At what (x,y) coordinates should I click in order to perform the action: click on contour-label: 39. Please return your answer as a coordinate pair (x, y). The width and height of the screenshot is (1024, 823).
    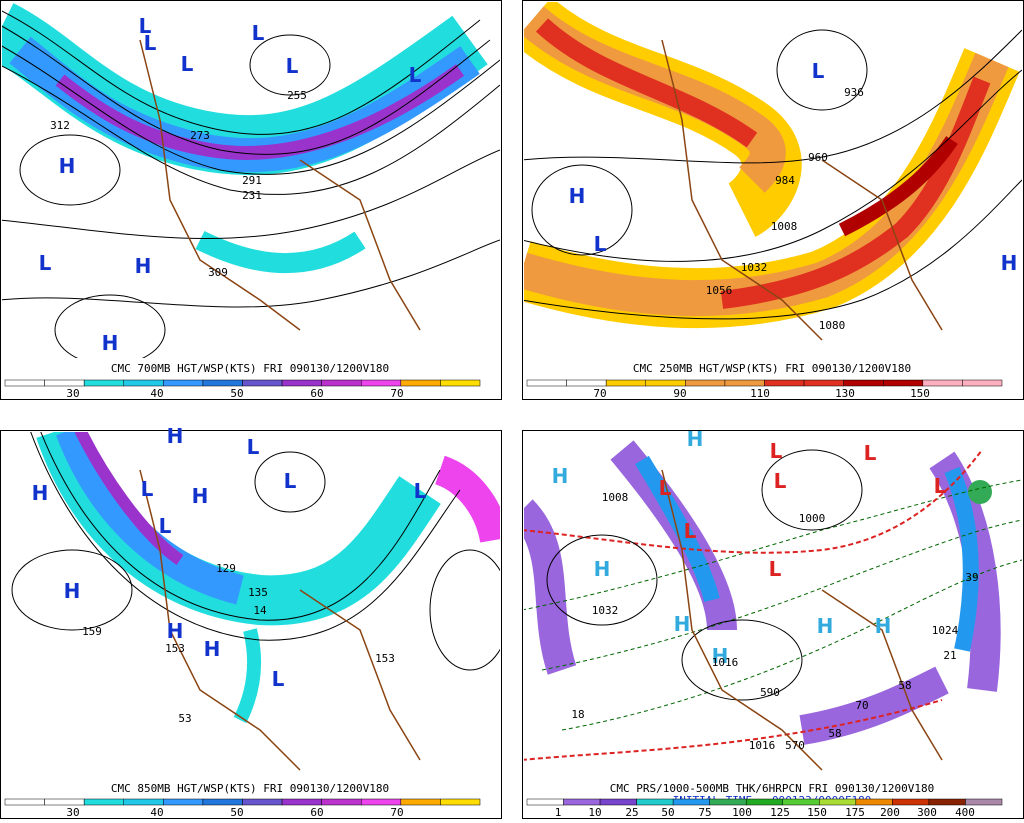
    Looking at the image, I should click on (971, 577).